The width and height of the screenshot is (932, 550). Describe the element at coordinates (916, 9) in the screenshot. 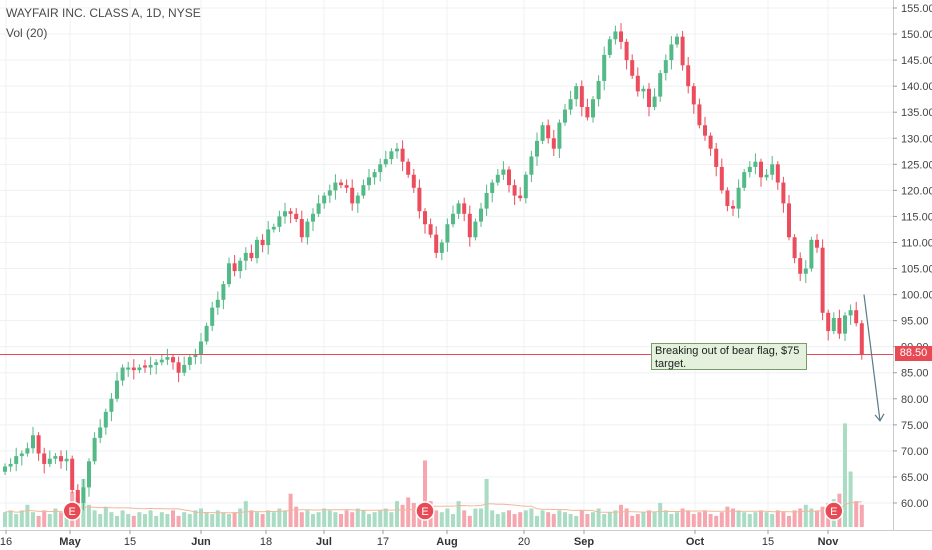

I see `price-tick-label: 155.00` at that location.